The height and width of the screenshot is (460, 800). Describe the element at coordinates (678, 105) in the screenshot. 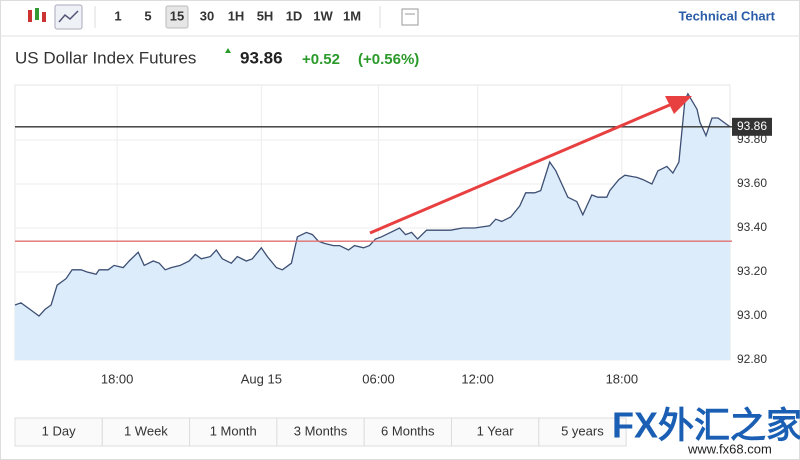

I see `arrow-head` at that location.